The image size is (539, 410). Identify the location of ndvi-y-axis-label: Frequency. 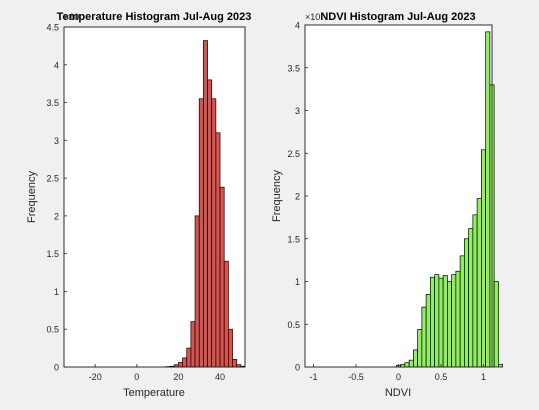
(277, 196).